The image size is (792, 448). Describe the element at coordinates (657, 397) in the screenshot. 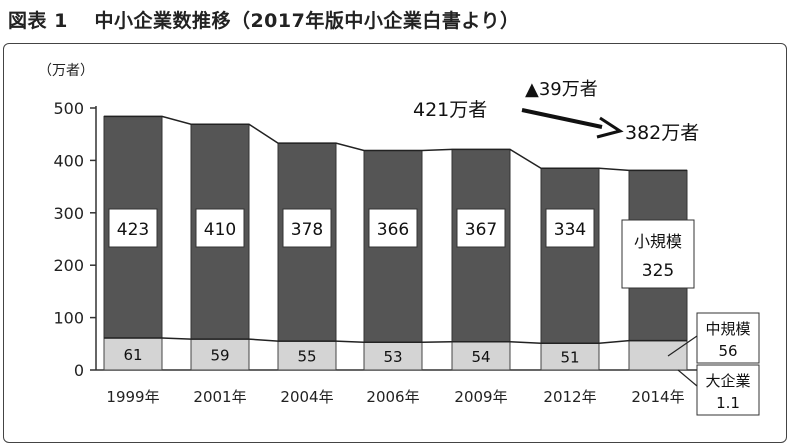

I see `x-tick-label: 2014年` at that location.